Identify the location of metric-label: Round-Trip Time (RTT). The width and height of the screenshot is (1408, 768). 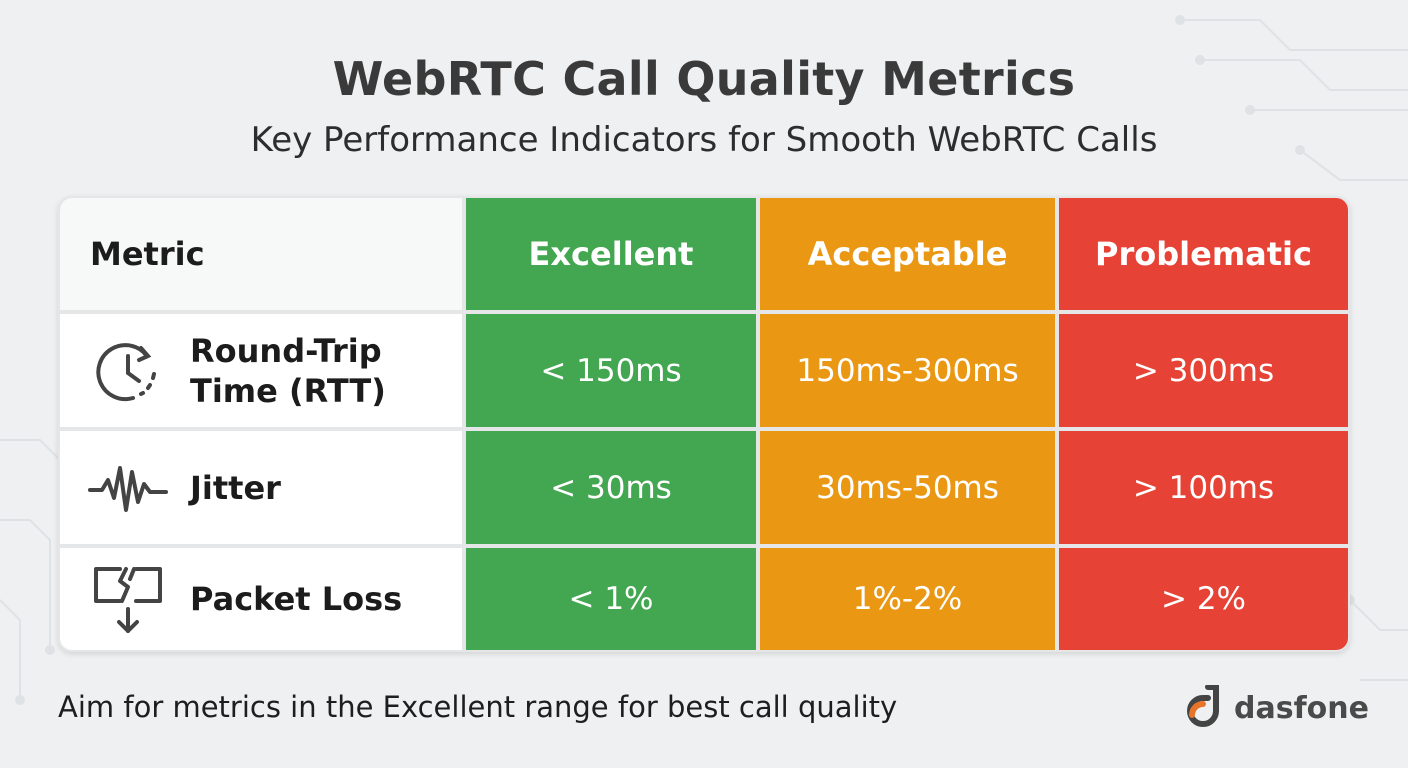
(288, 370).